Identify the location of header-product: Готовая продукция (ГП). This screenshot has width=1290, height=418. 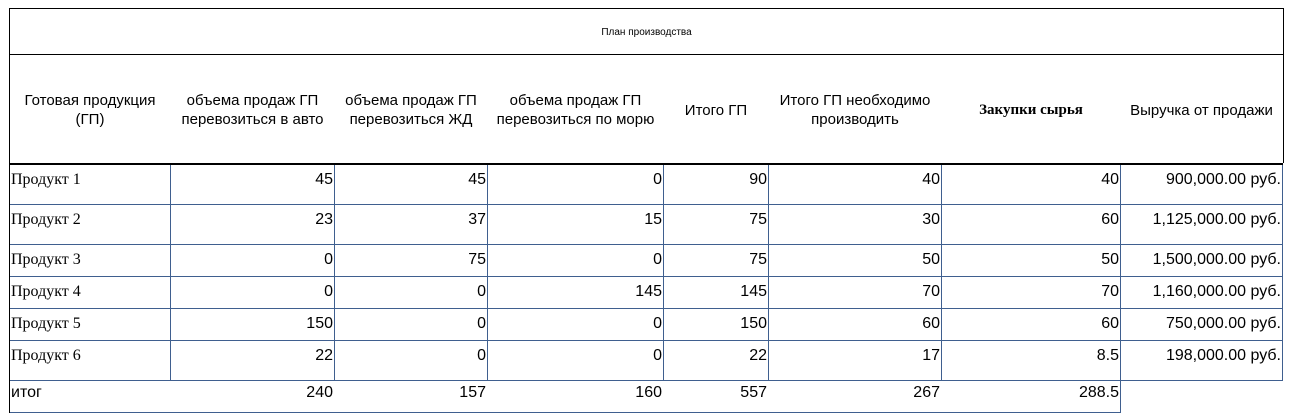
(90, 110).